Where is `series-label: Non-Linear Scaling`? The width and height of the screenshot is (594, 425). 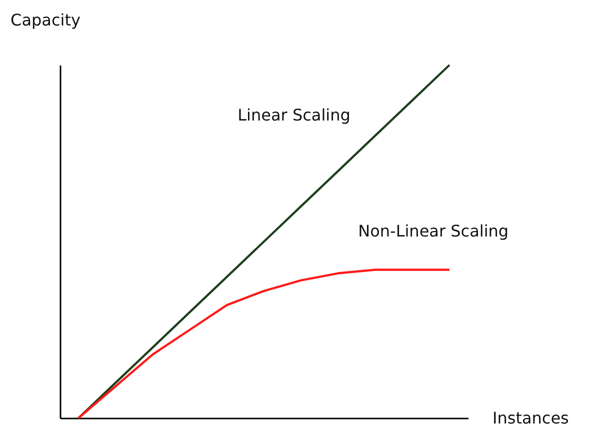 series-label: Non-Linear Scaling is located at coordinates (433, 231).